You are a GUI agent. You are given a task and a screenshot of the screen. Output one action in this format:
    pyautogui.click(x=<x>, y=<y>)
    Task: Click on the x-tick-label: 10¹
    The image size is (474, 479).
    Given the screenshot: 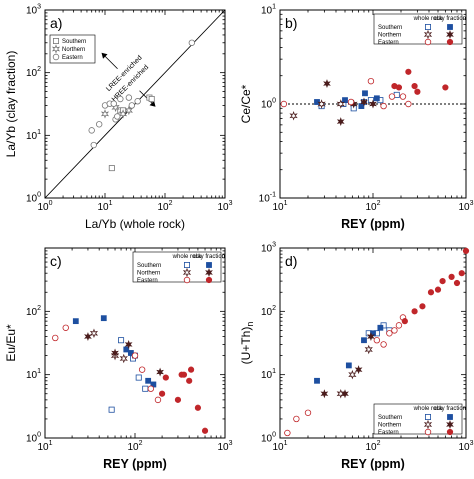 What is the action you would take?
    pyautogui.click(x=104, y=206)
    